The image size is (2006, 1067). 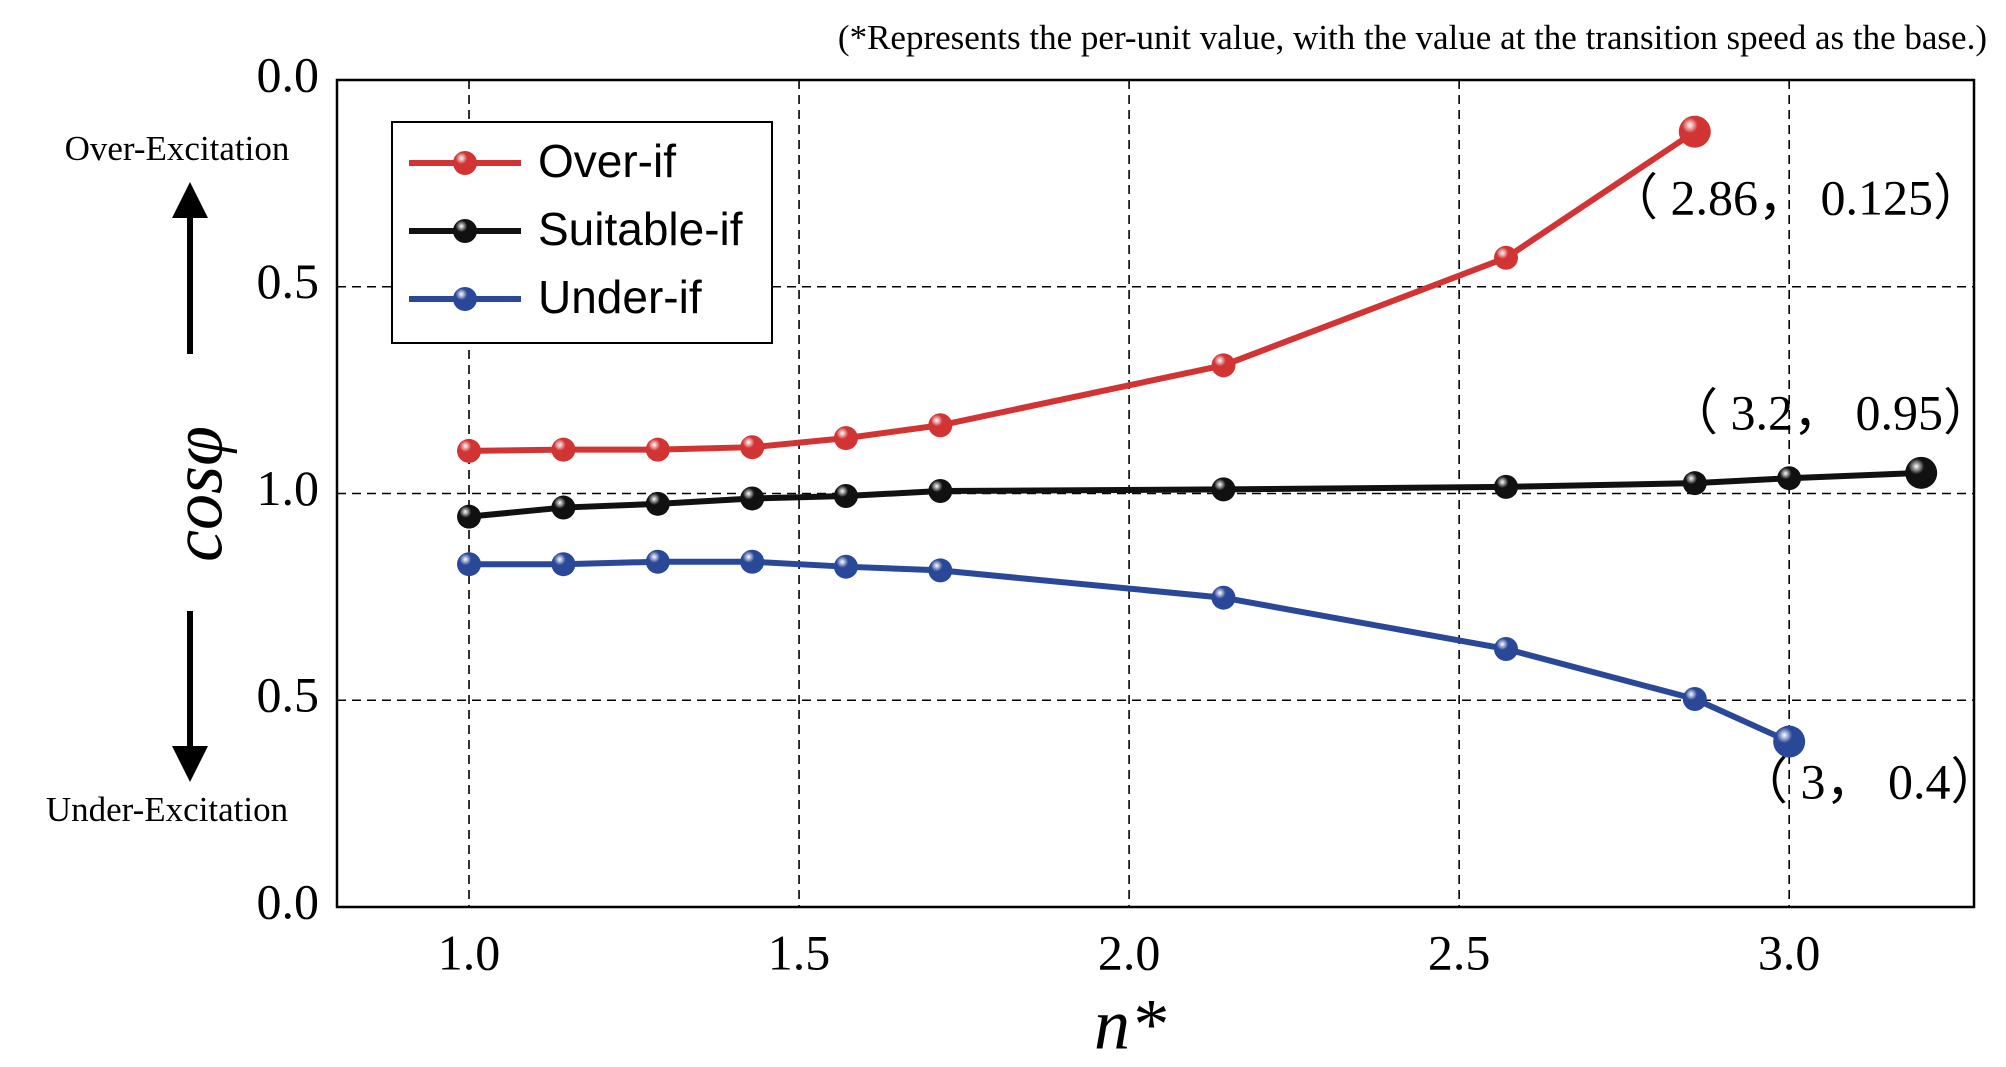 What do you see at coordinates (469, 952) in the screenshot?
I see `x-tick-label: 1.0` at bounding box center [469, 952].